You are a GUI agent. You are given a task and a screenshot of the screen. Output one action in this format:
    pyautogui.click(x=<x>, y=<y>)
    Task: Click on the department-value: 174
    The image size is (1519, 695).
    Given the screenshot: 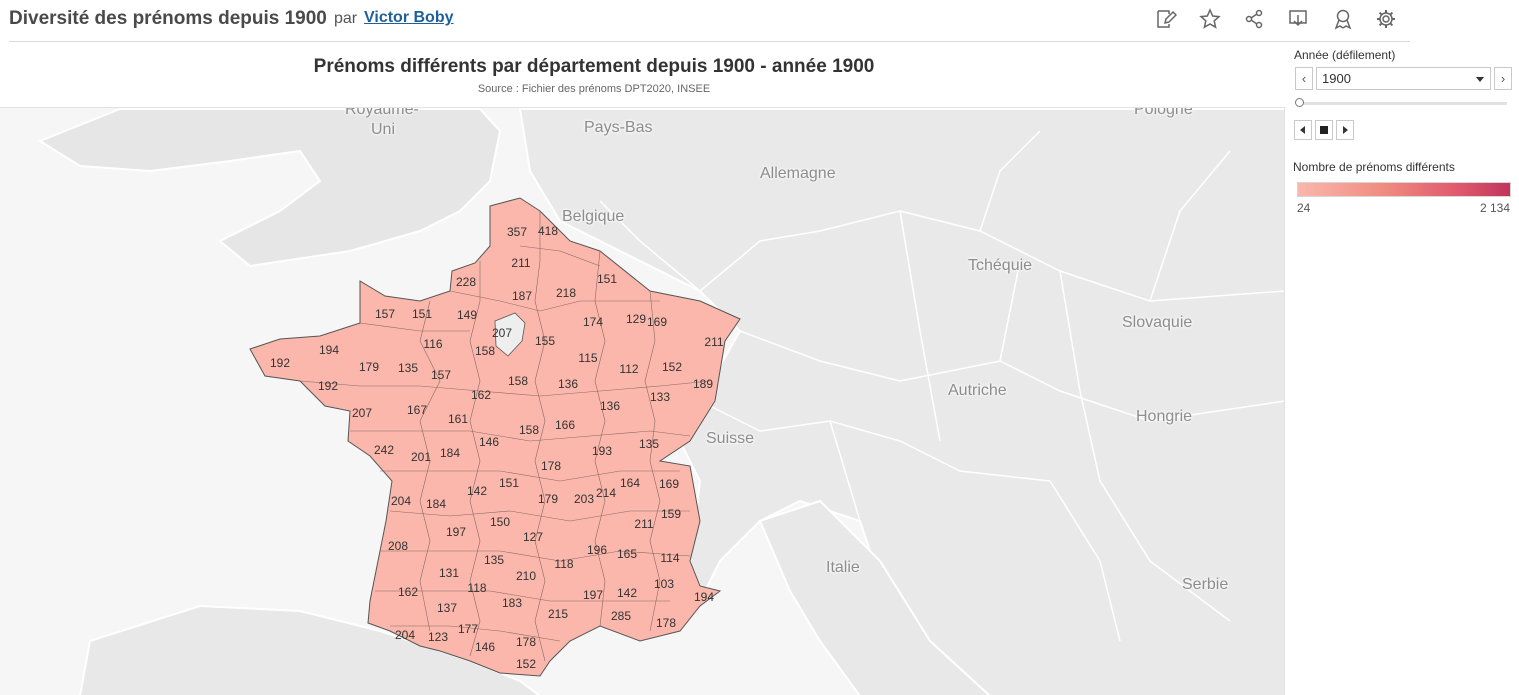 What is the action you would take?
    pyautogui.click(x=593, y=322)
    